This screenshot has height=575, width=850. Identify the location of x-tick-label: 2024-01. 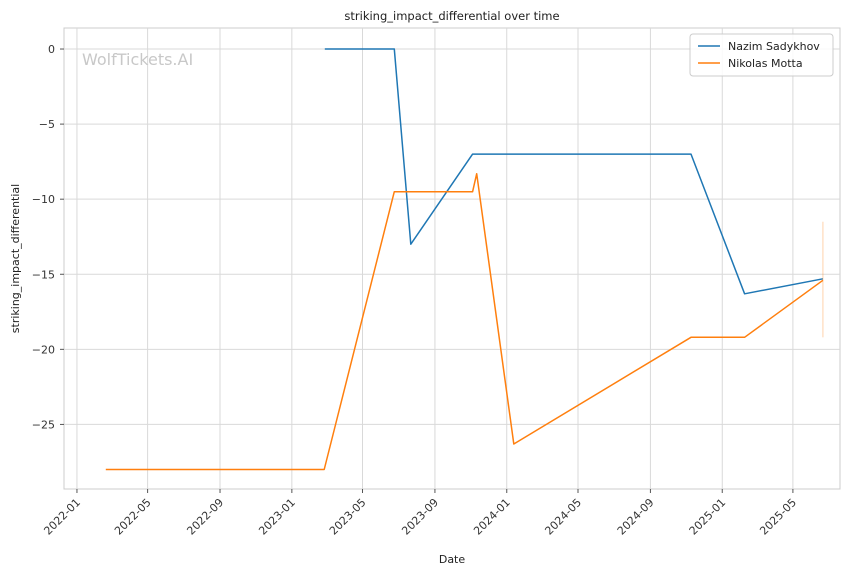
(492, 517).